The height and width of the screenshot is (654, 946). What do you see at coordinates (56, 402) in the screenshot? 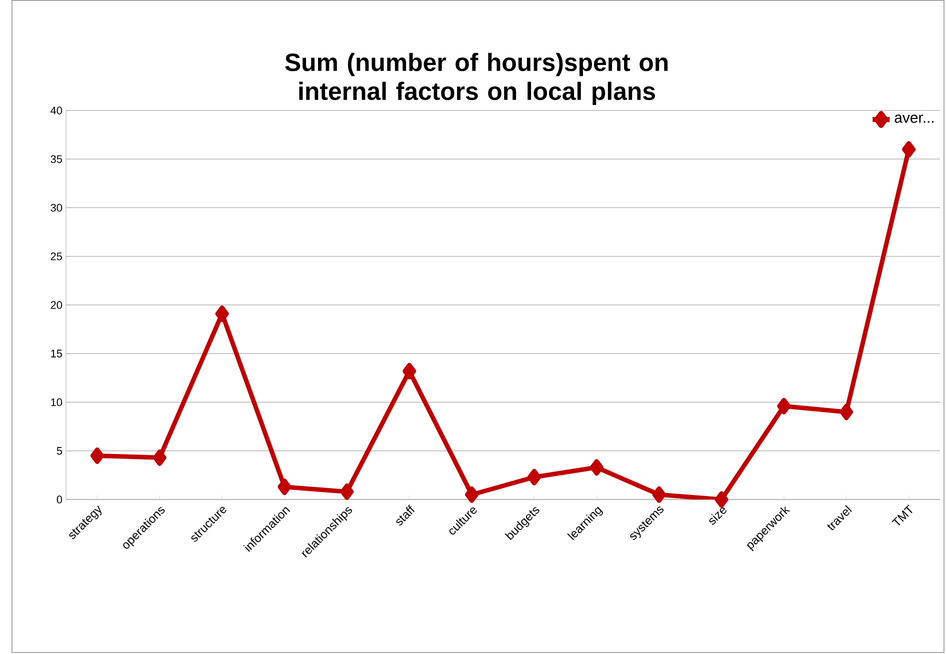
I see `y-tick-label: 10` at bounding box center [56, 402].